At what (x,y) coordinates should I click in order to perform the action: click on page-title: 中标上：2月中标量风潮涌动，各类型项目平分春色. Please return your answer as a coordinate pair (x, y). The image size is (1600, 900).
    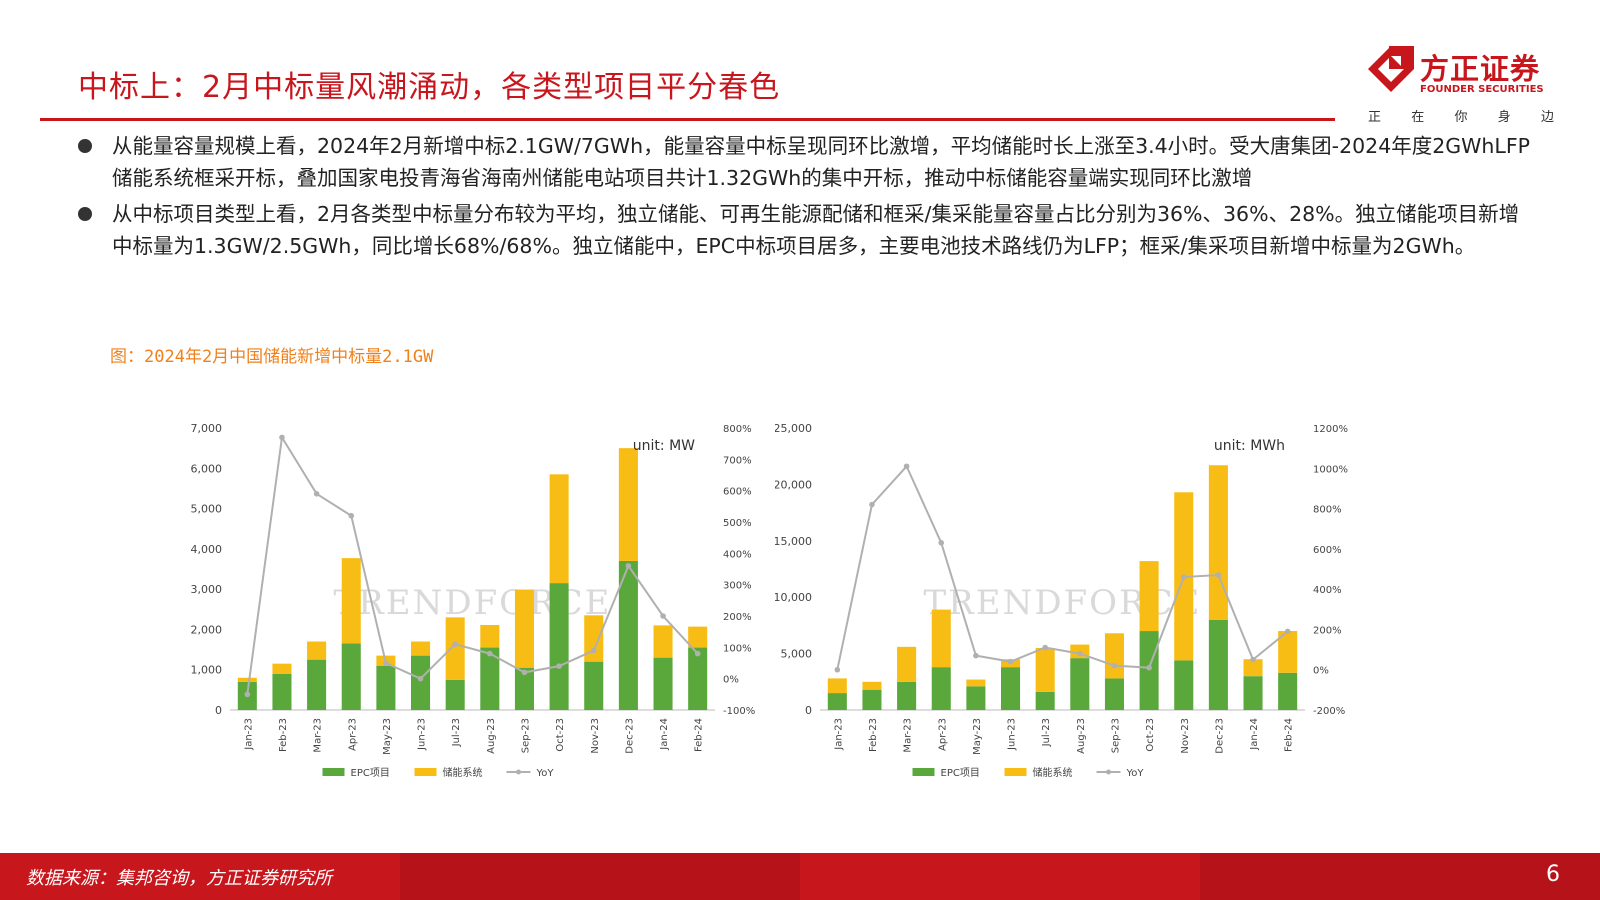
    Looking at the image, I should click on (429, 87).